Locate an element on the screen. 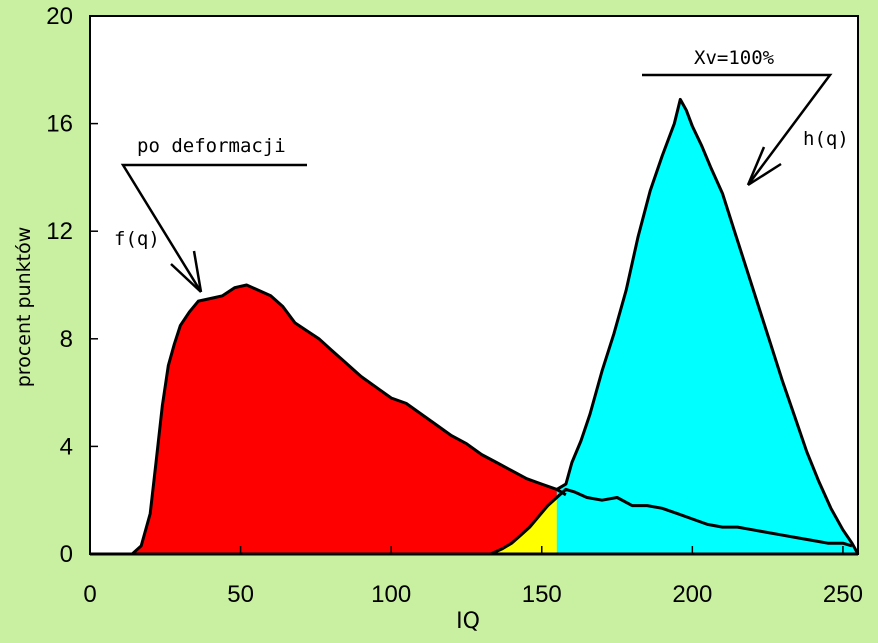 This screenshot has width=878, height=643. annotation-xv-100: Xv=100% is located at coordinates (737, 117).